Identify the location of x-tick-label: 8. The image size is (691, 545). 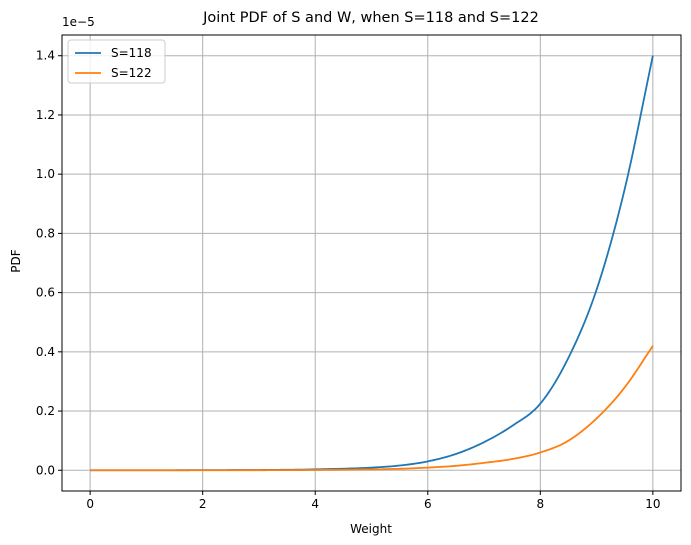
(540, 504).